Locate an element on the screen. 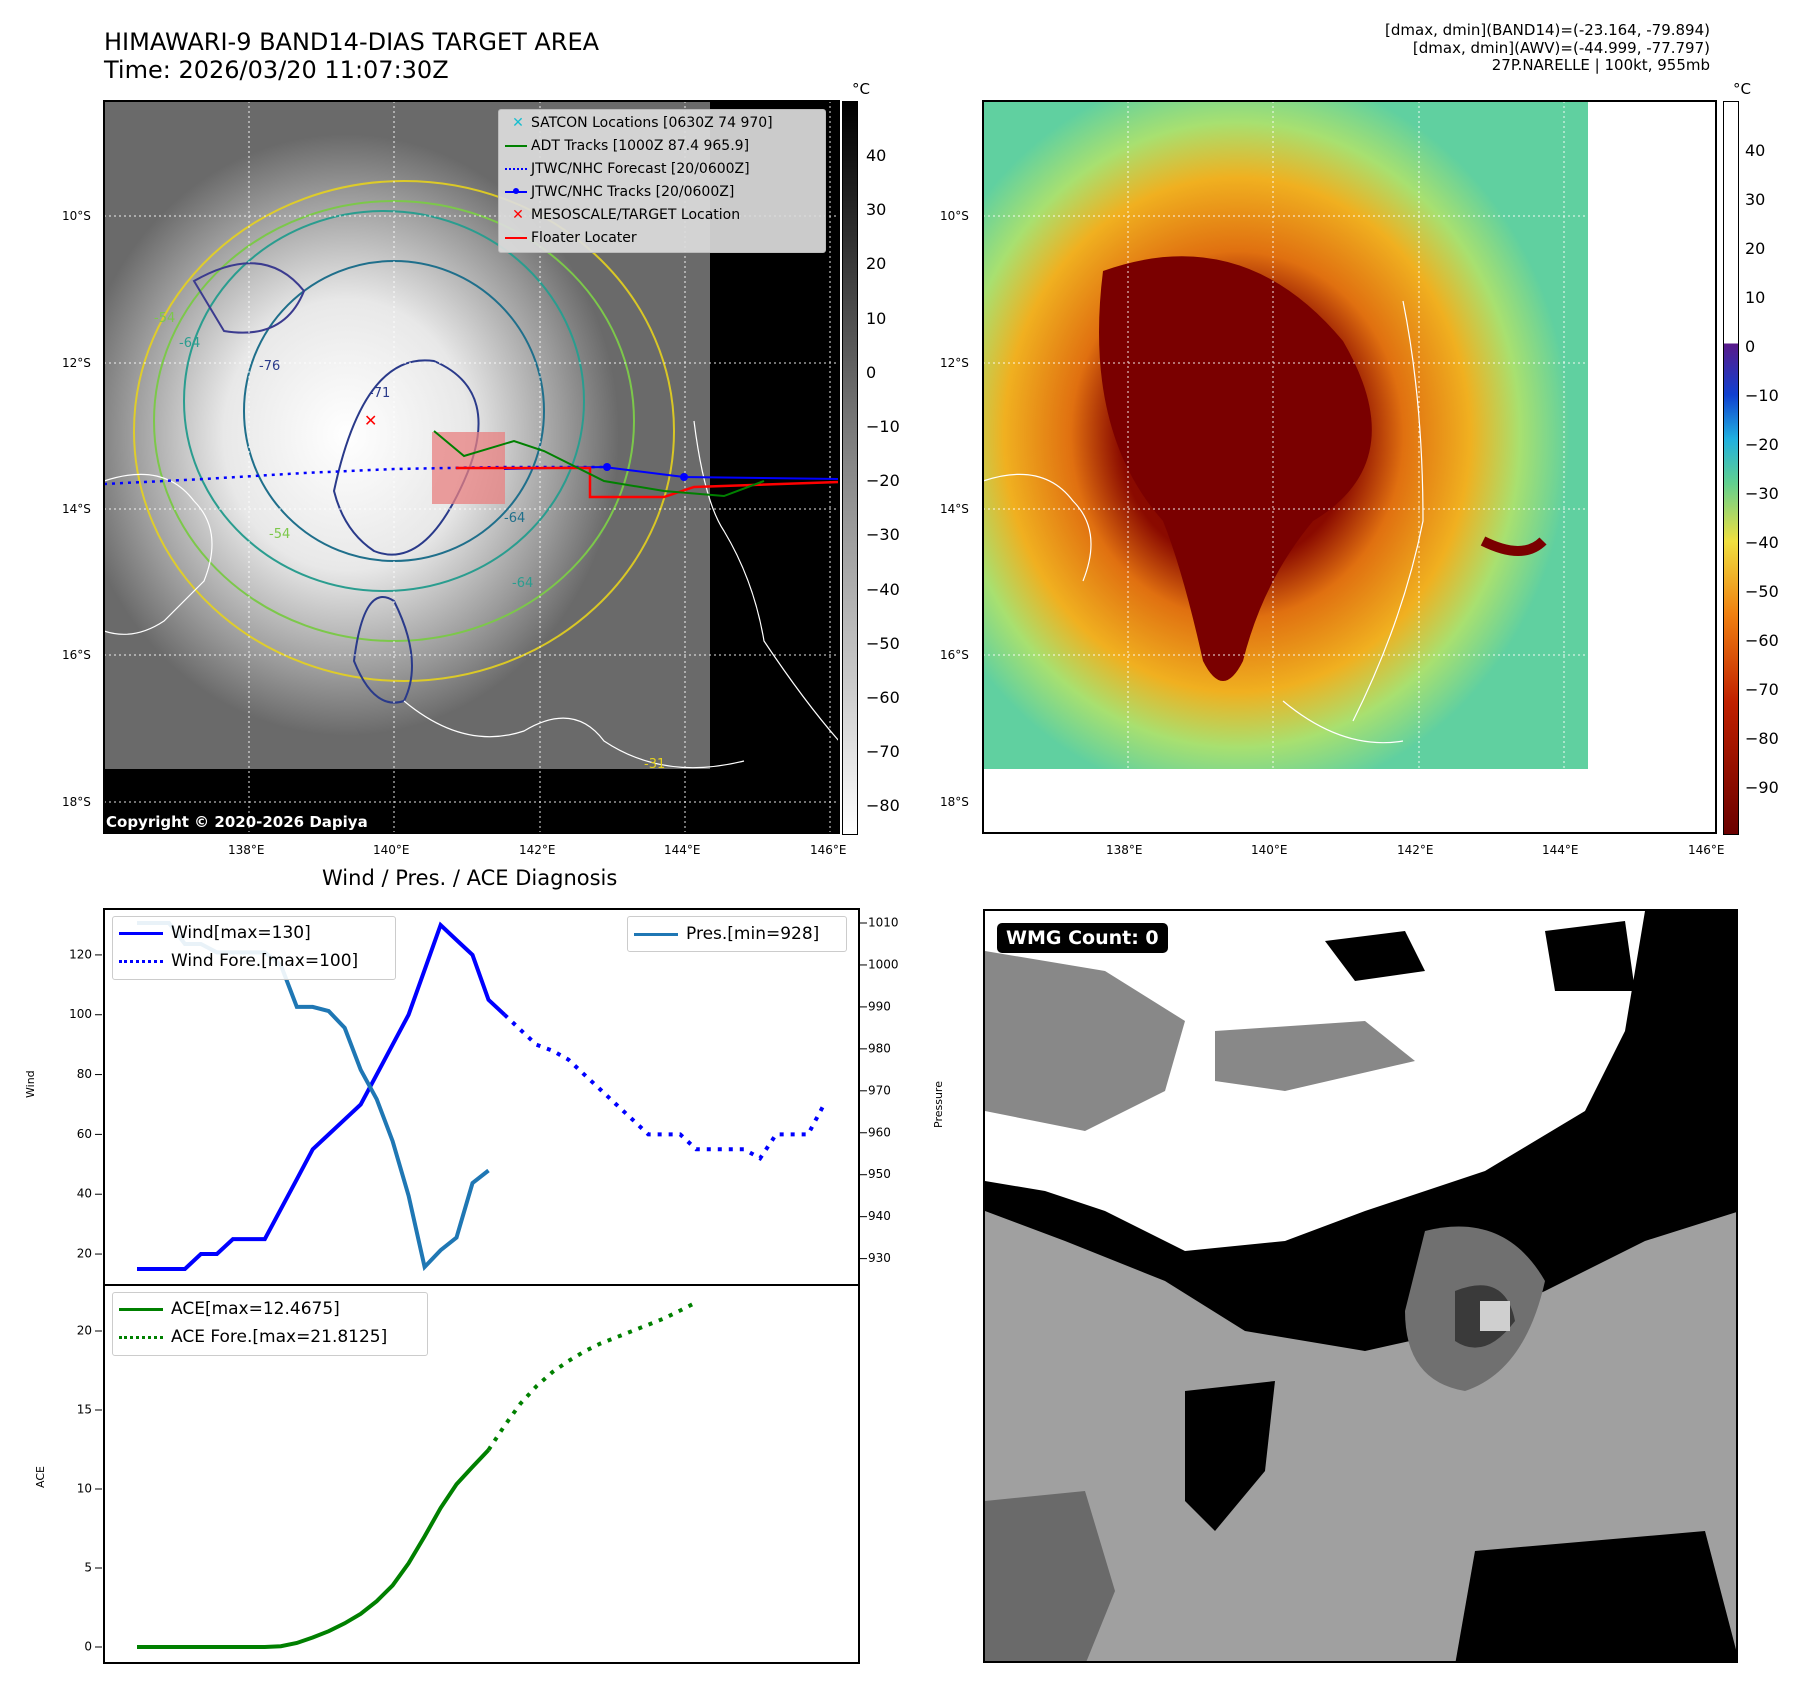 Image resolution: width=1797 pixels, height=1690 pixels. lon-label: 144°E is located at coordinates (682, 850).